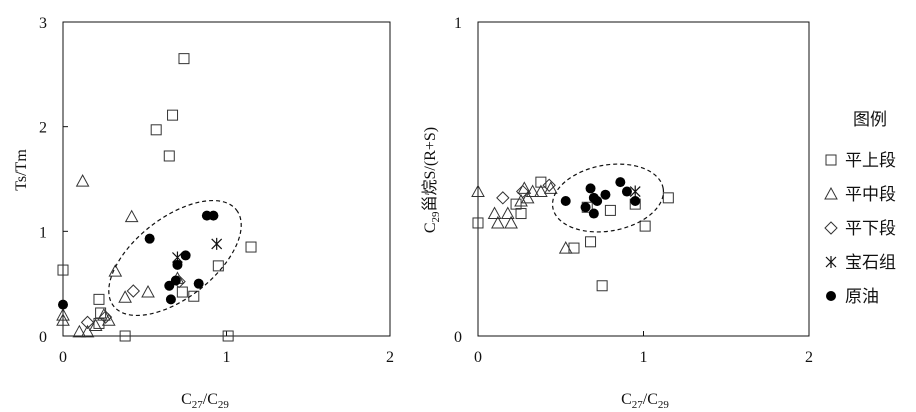 The image size is (916, 412). Describe the element at coordinates (870, 160) in the screenshot. I see `legend-label-square: 平上段` at that location.